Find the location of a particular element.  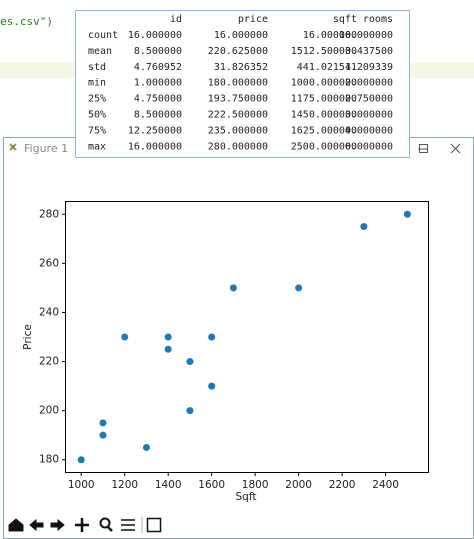

cell: 441.021541 is located at coordinates (327, 67).